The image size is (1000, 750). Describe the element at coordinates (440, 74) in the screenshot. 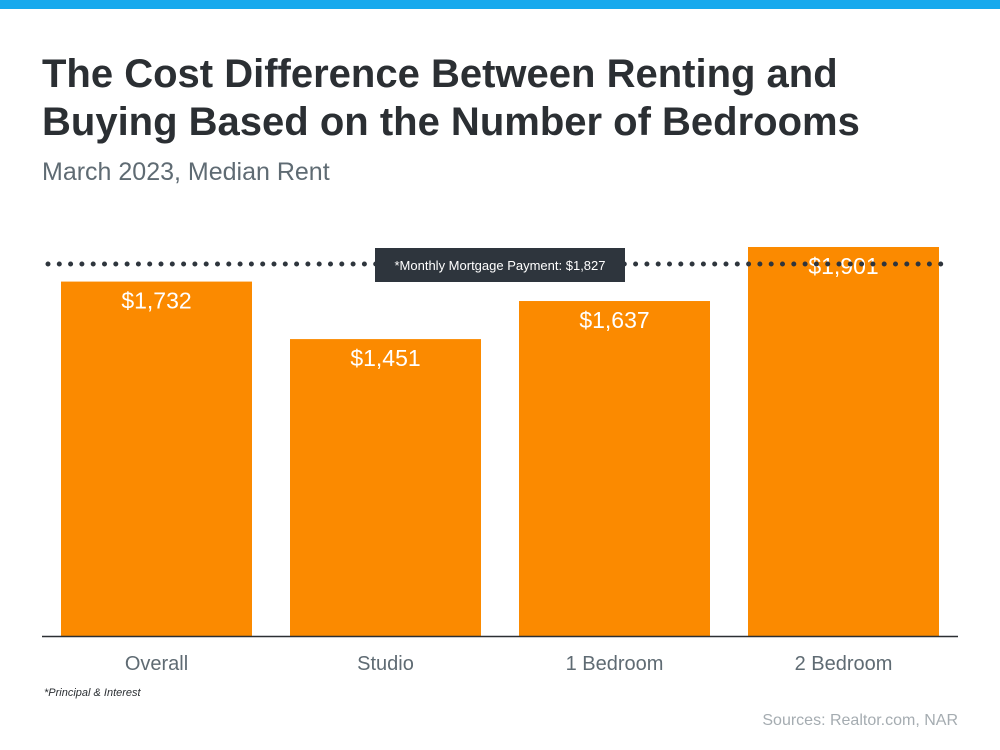

I see `title-line-1: The Cost Difference Between Renting and` at that location.